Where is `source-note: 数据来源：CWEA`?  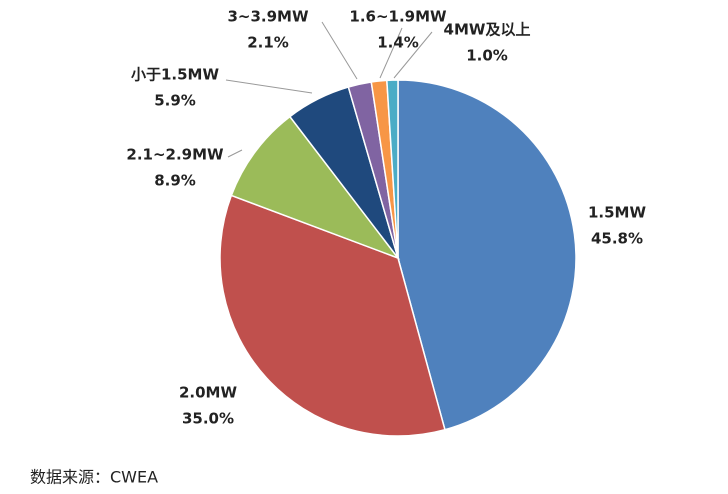 source-note: 数据来源：CWEA is located at coordinates (94, 477).